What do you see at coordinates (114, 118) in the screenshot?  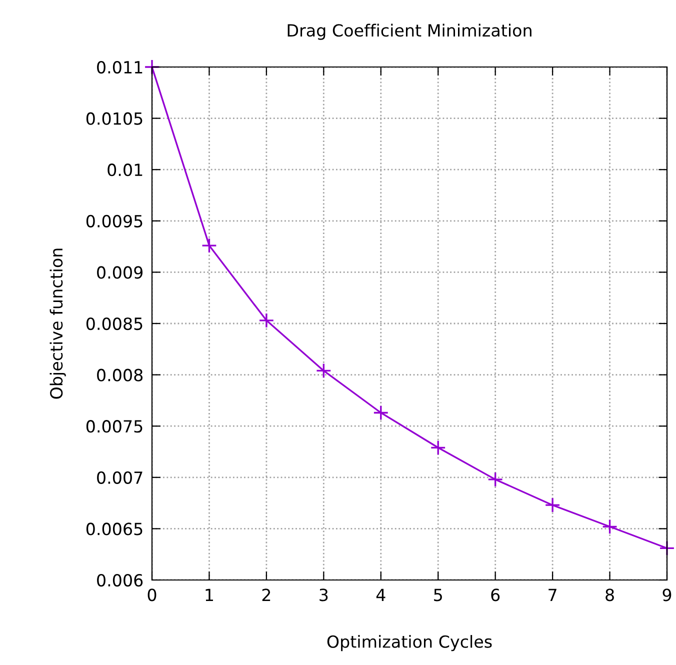 I see `y-tick-label: 0.0105` at bounding box center [114, 118].